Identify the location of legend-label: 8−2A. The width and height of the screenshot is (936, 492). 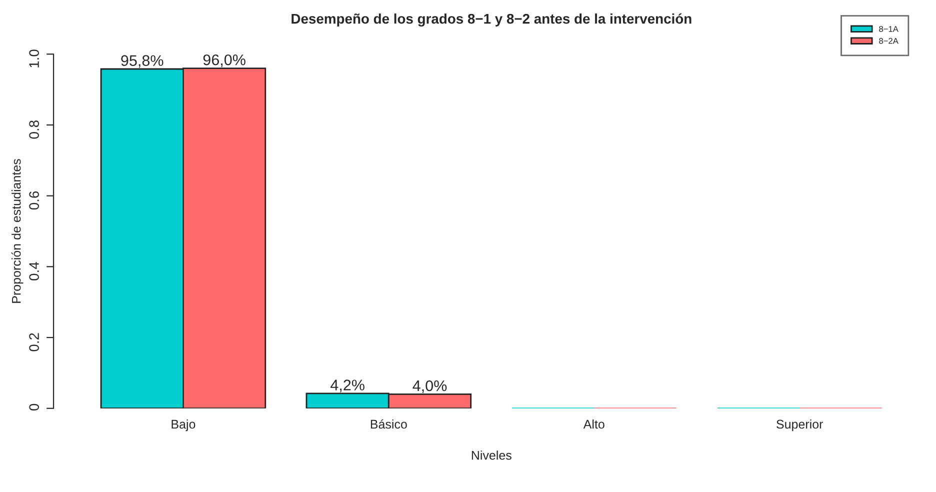
(888, 41).